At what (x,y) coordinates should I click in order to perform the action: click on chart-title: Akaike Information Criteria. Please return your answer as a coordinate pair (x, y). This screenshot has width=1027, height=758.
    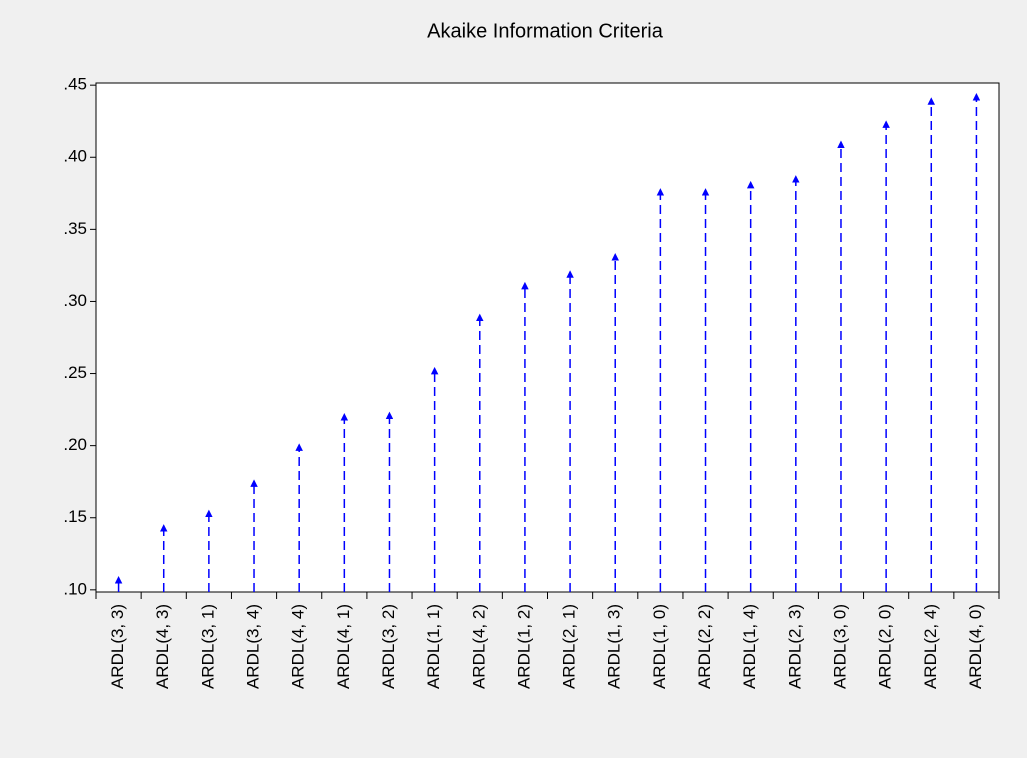
    Looking at the image, I should click on (545, 31).